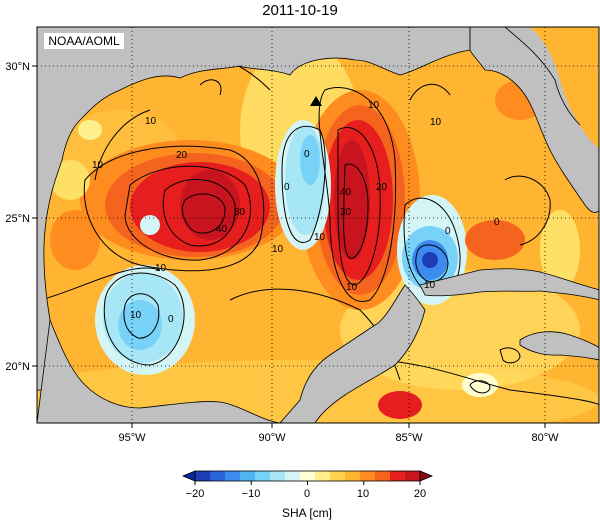  Describe the element at coordinates (300, 10) in the screenshot. I see `map-title: 2011-10-19` at that location.